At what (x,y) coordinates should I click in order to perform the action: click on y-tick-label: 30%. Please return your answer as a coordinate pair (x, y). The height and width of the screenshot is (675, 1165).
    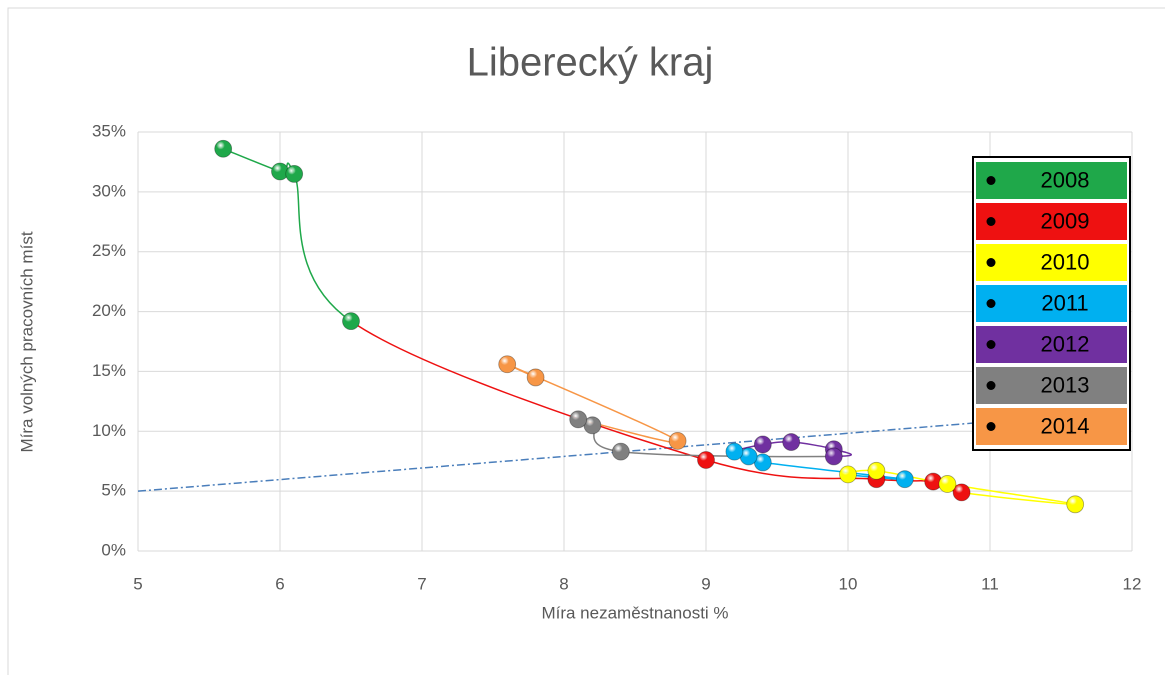
    Looking at the image, I should click on (109, 190).